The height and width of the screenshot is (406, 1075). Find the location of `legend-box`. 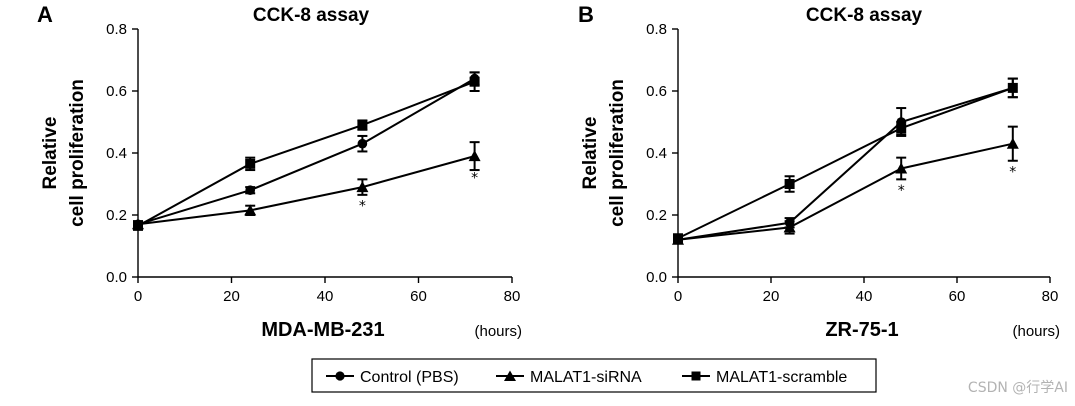

legend-box is located at coordinates (594, 375).